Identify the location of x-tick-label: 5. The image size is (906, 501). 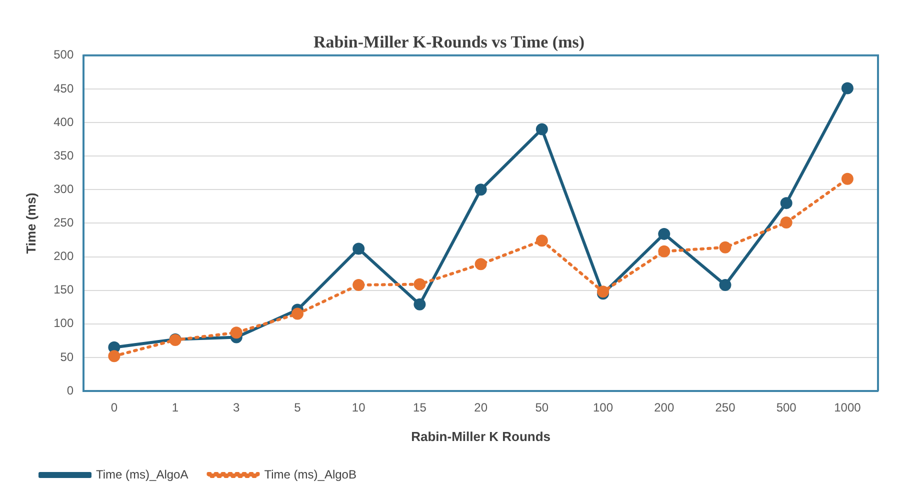
(298, 407).